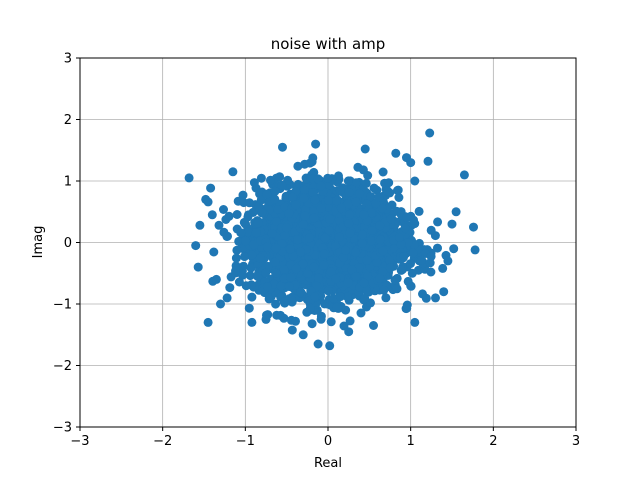 The width and height of the screenshot is (640, 480). I want to click on x-tick-label: −2, so click(162, 441).